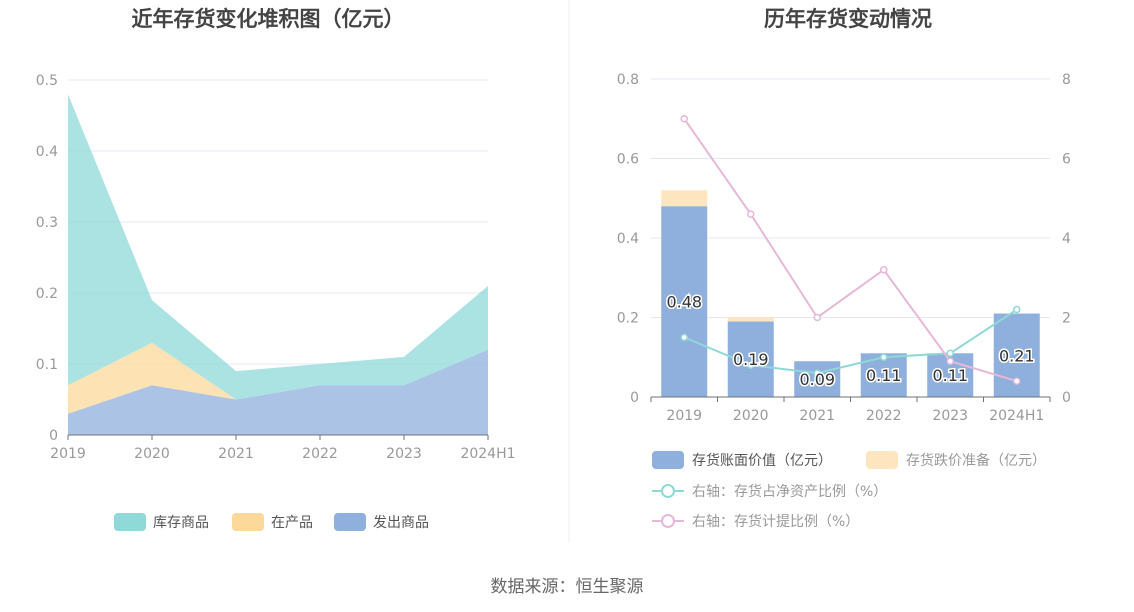  What do you see at coordinates (236, 454) in the screenshot?
I see `left-x-tick: 2021` at bounding box center [236, 454].